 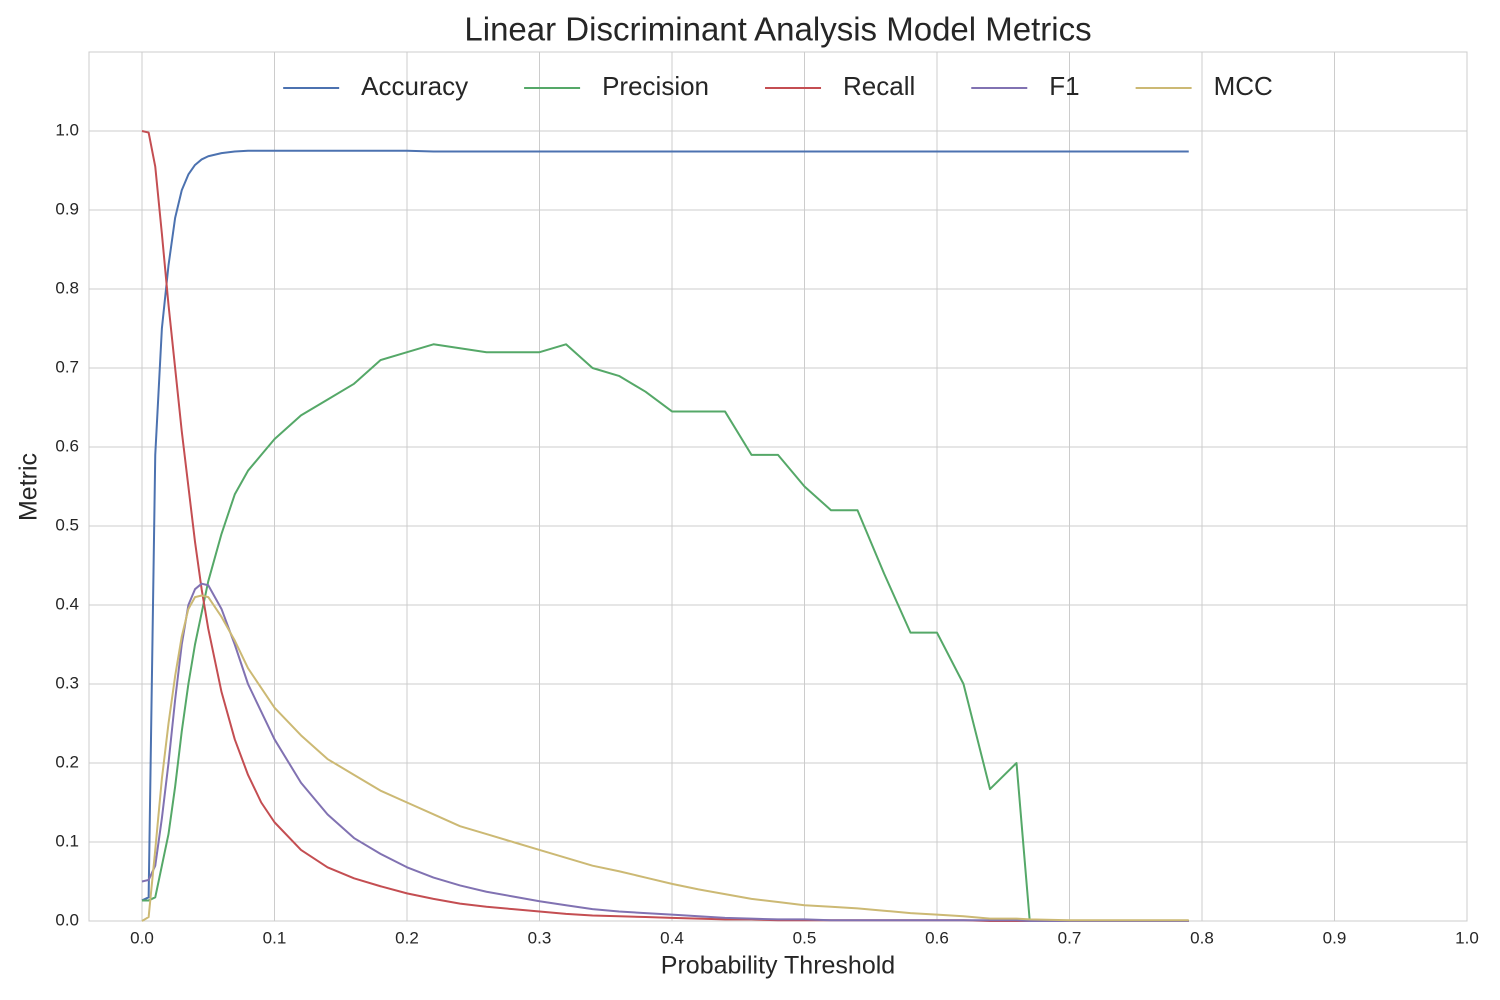 What do you see at coordinates (778, 966) in the screenshot?
I see `x-axis-label: Probability Threshold` at bounding box center [778, 966].